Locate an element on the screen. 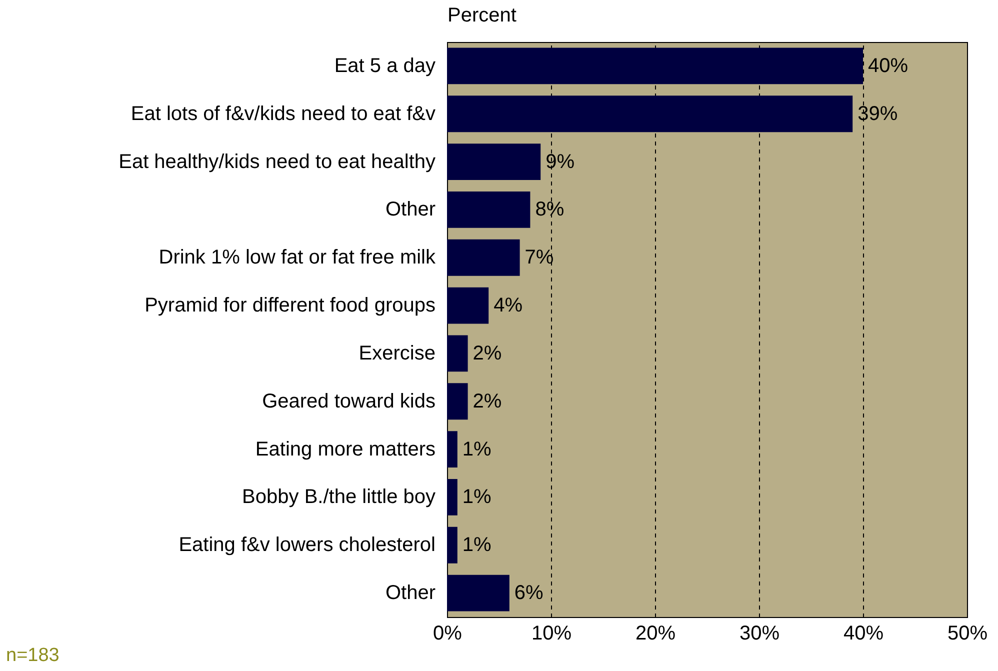  y-tick-label: Eat lots of f&v/kids need to eat f&v is located at coordinates (283, 113).